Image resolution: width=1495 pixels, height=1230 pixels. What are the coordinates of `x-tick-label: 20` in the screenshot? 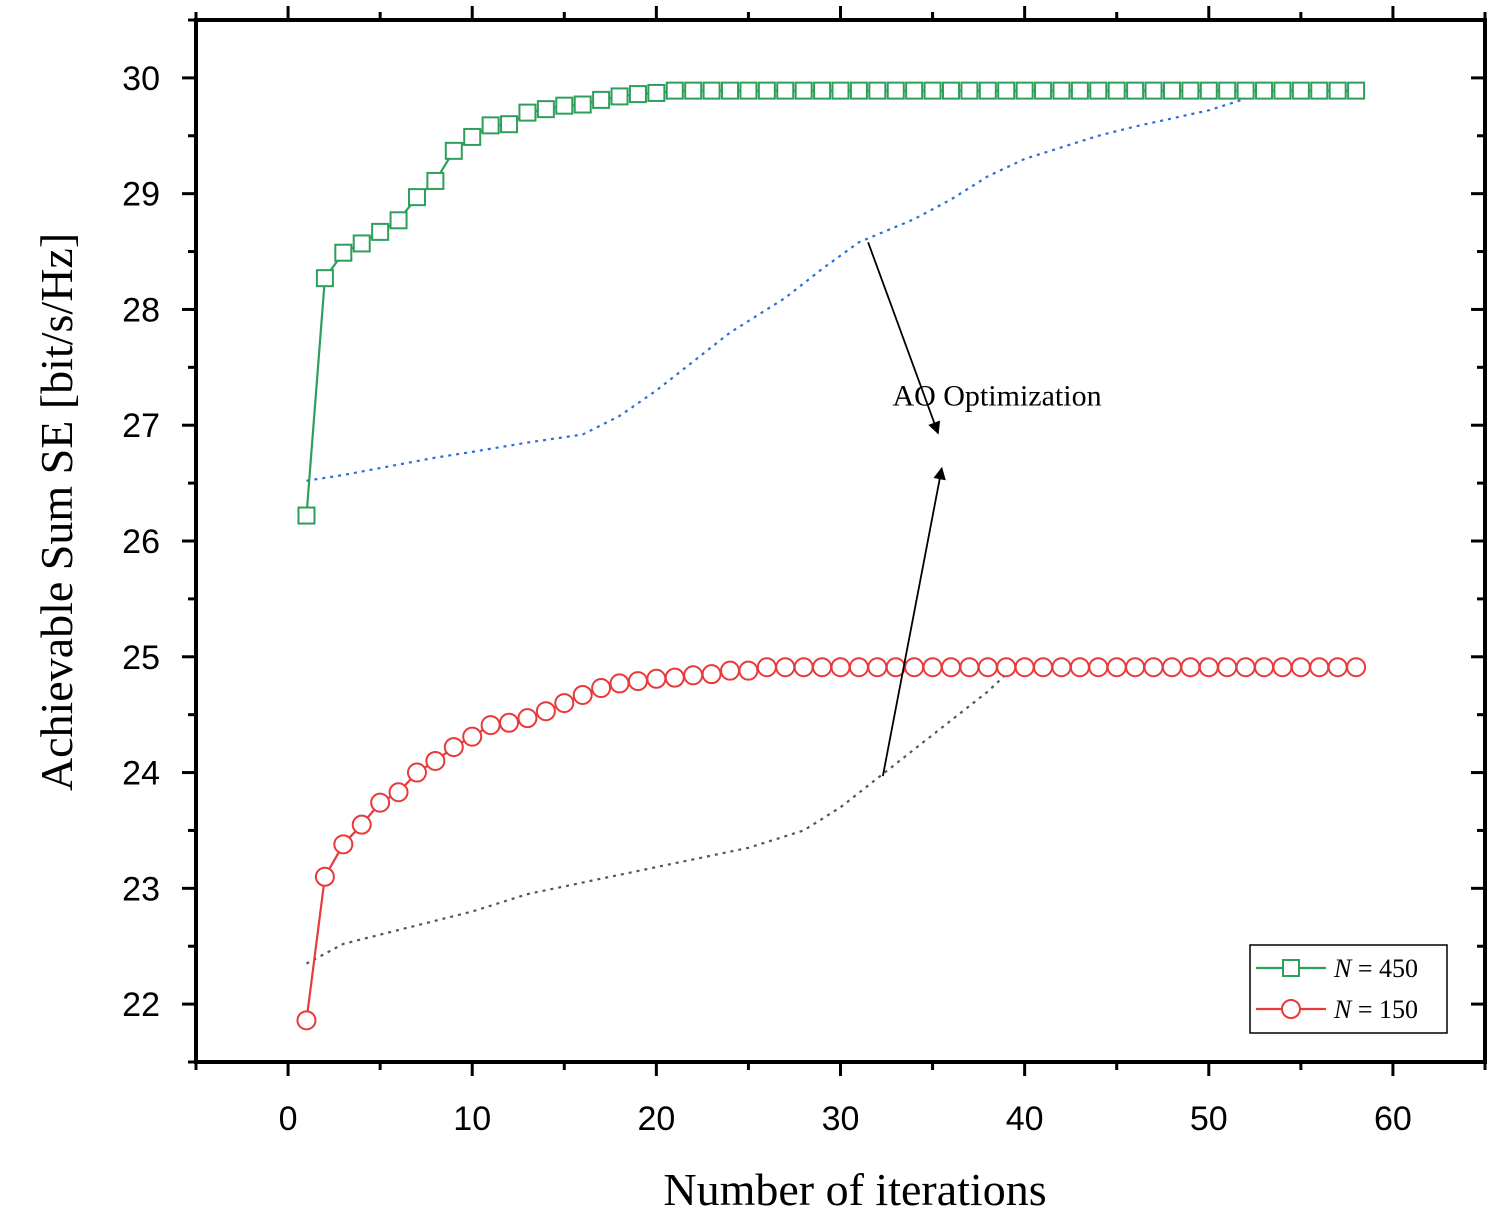 It's located at (656, 1119).